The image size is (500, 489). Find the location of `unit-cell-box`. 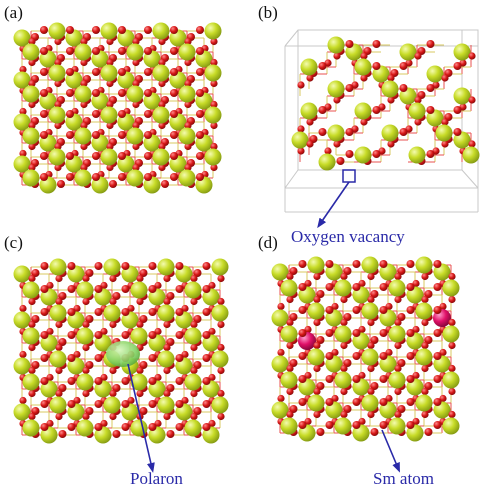

unit-cell-box is located at coordinates (381, 121).